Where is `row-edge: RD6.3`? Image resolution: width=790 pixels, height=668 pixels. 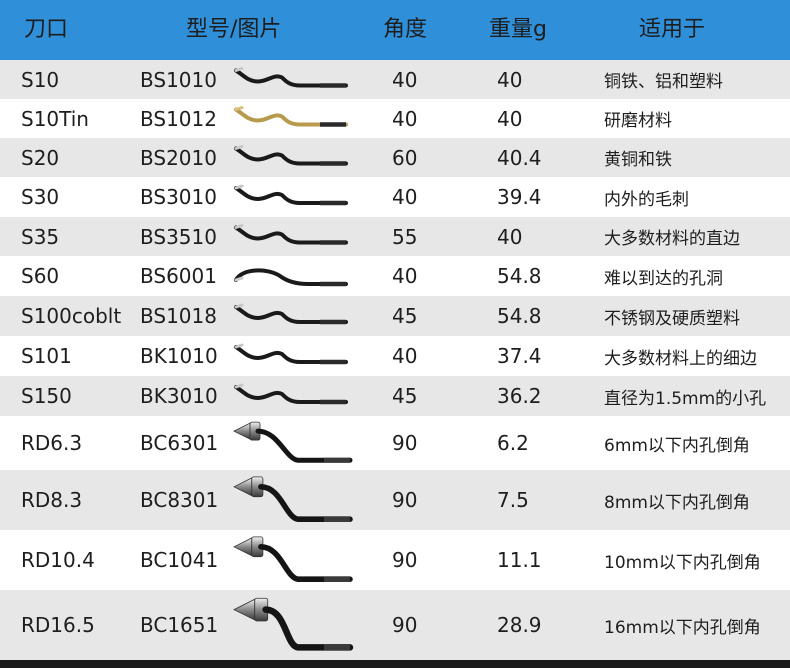
row-edge: RD6.3 is located at coordinates (52, 443).